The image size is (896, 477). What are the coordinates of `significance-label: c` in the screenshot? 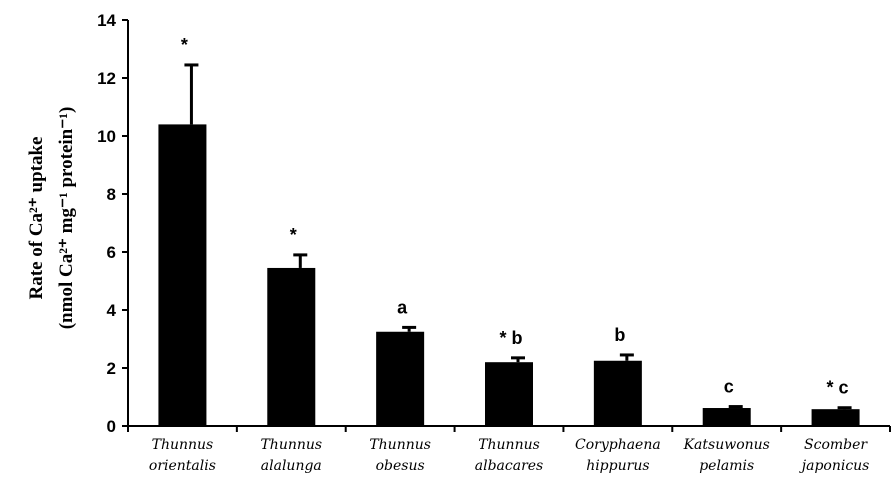 It's located at (729, 387).